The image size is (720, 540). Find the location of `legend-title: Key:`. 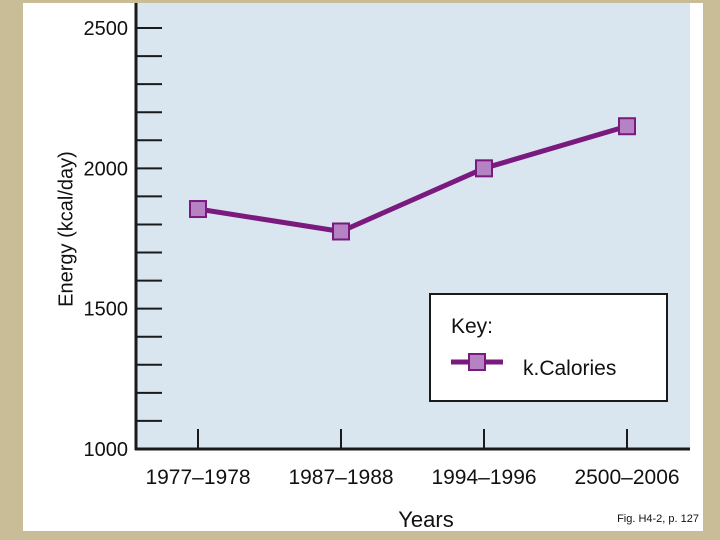

legend-title: Key: is located at coordinates (472, 326).